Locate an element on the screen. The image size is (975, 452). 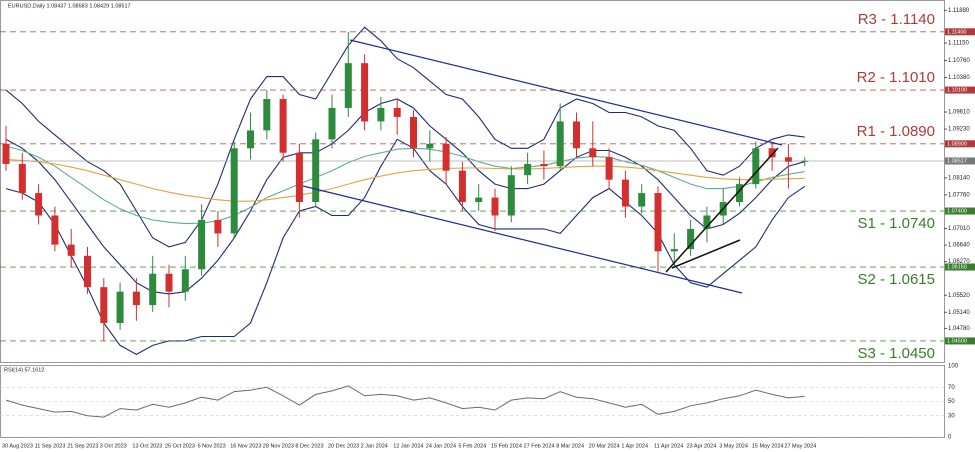
y-tick-label: 1.09230 is located at coordinates (959, 130).